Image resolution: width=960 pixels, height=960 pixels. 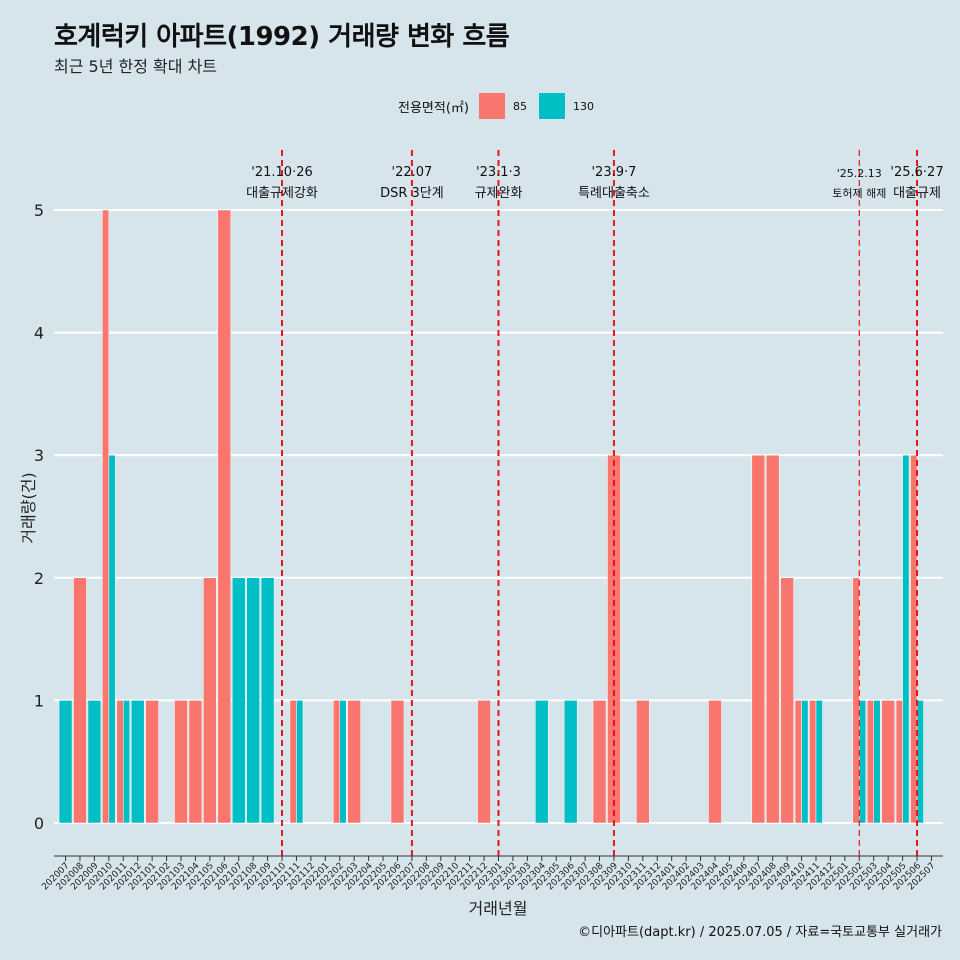 I want to click on legend-title: 전용면적(㎡), so click(x=433, y=108).